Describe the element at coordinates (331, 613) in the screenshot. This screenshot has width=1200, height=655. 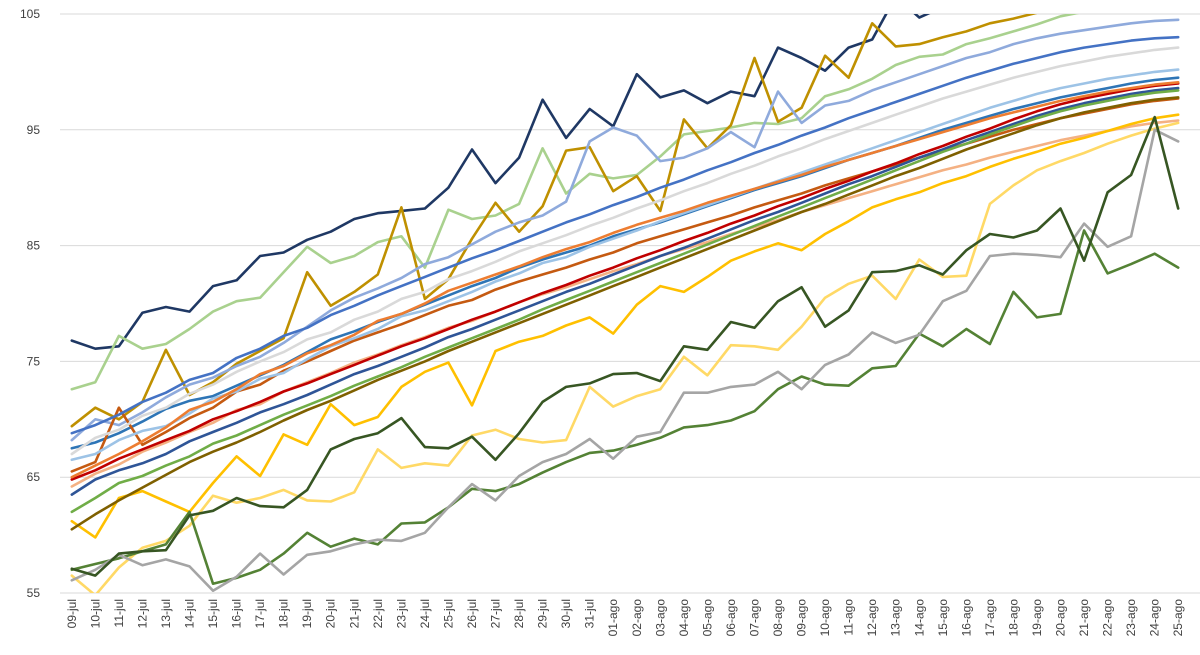
I see `x-tick-label: 20-jul` at that location.